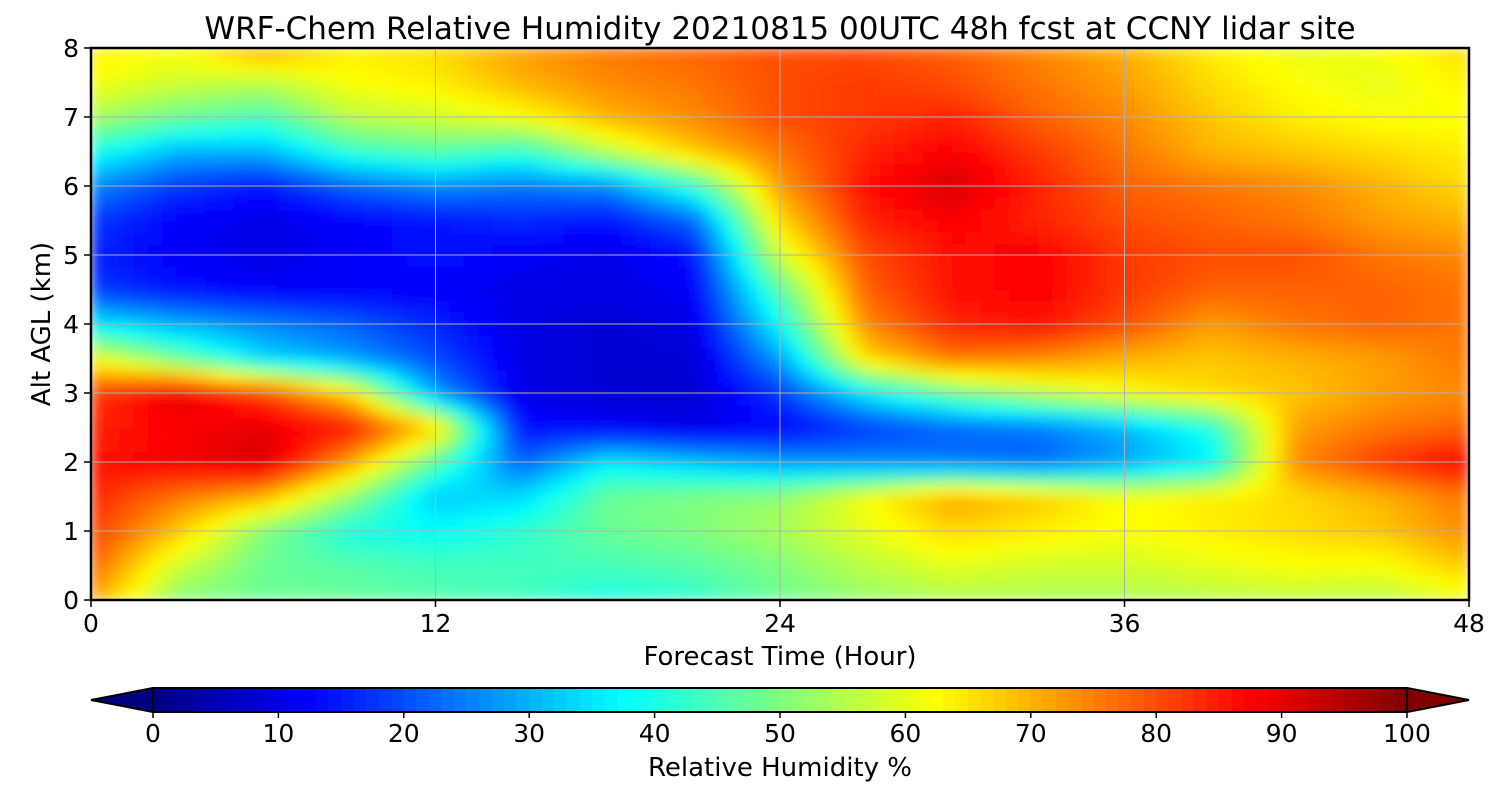 The image size is (1500, 800). What do you see at coordinates (278, 733) in the screenshot?
I see `colorbar-tick-label: 10` at bounding box center [278, 733].